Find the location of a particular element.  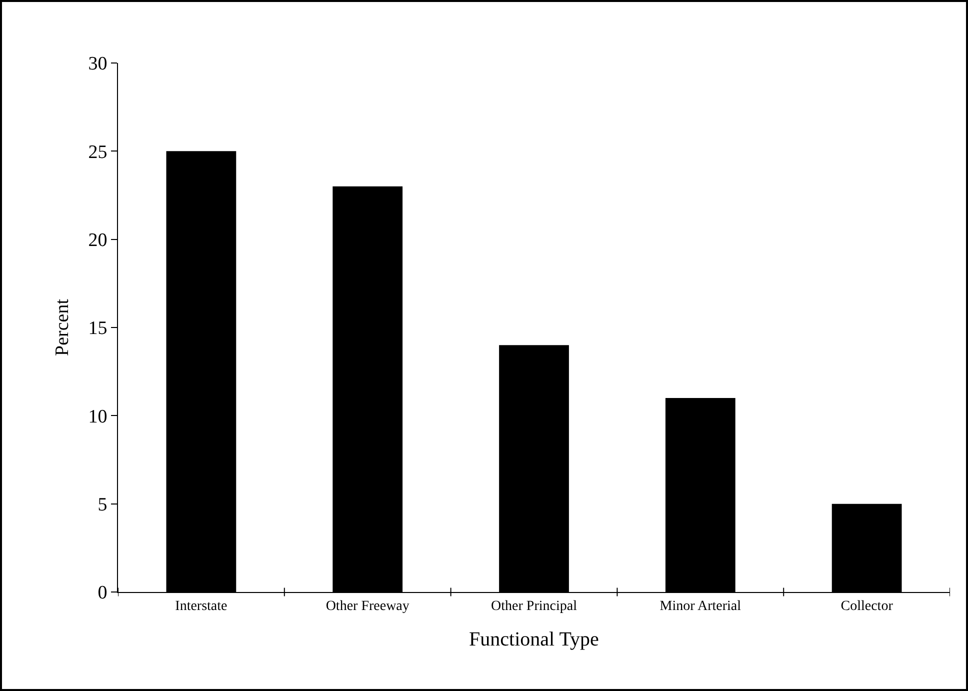

x-tick-label: Other Principal is located at coordinates (534, 606).